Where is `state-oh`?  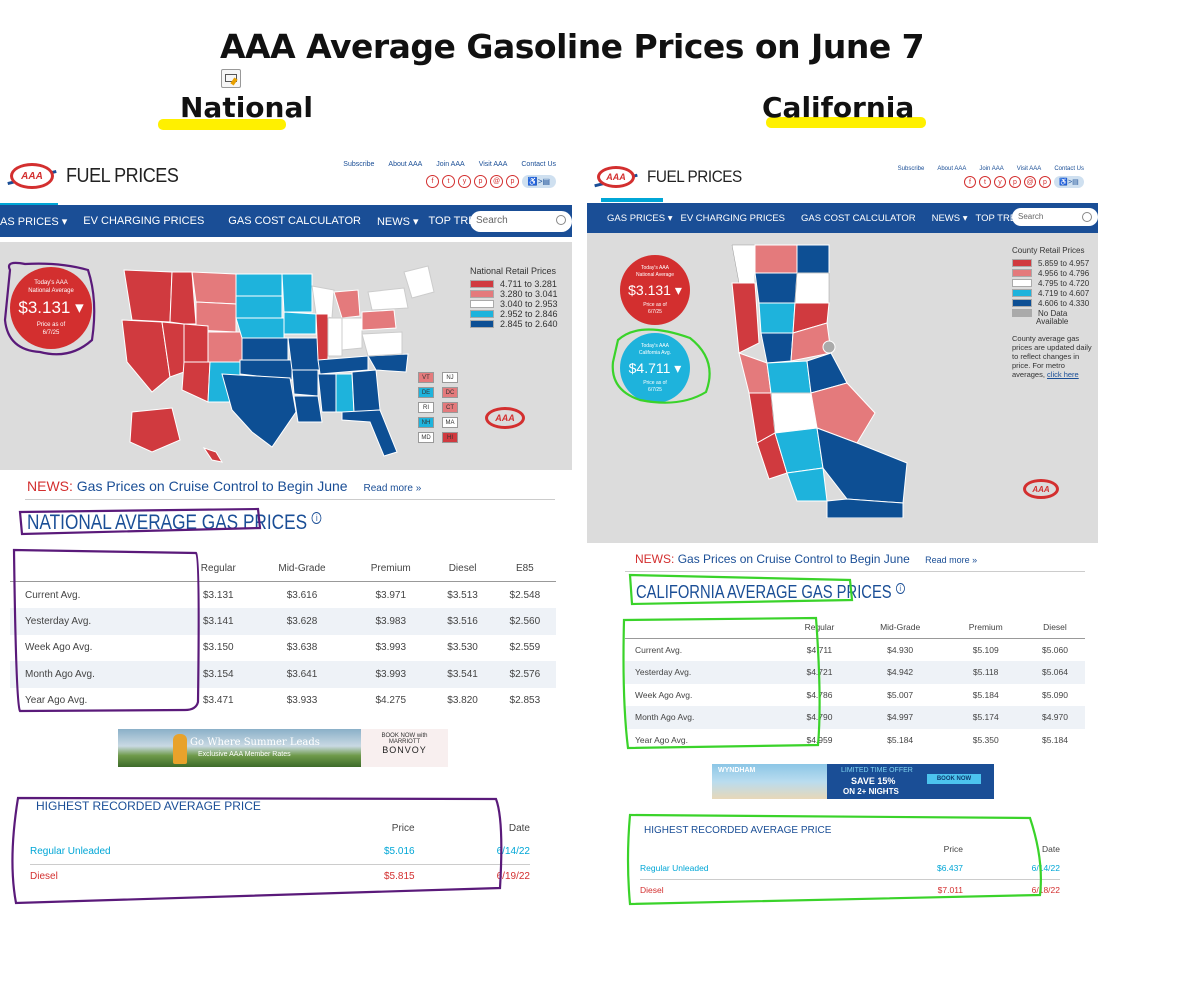 state-oh is located at coordinates (352, 334).